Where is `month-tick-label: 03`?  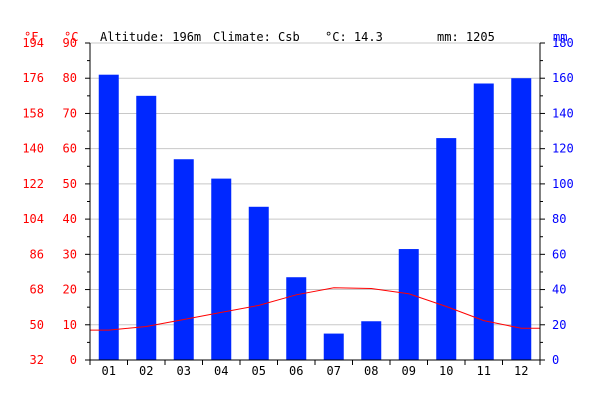
month-tick-label: 03 is located at coordinates (184, 371).